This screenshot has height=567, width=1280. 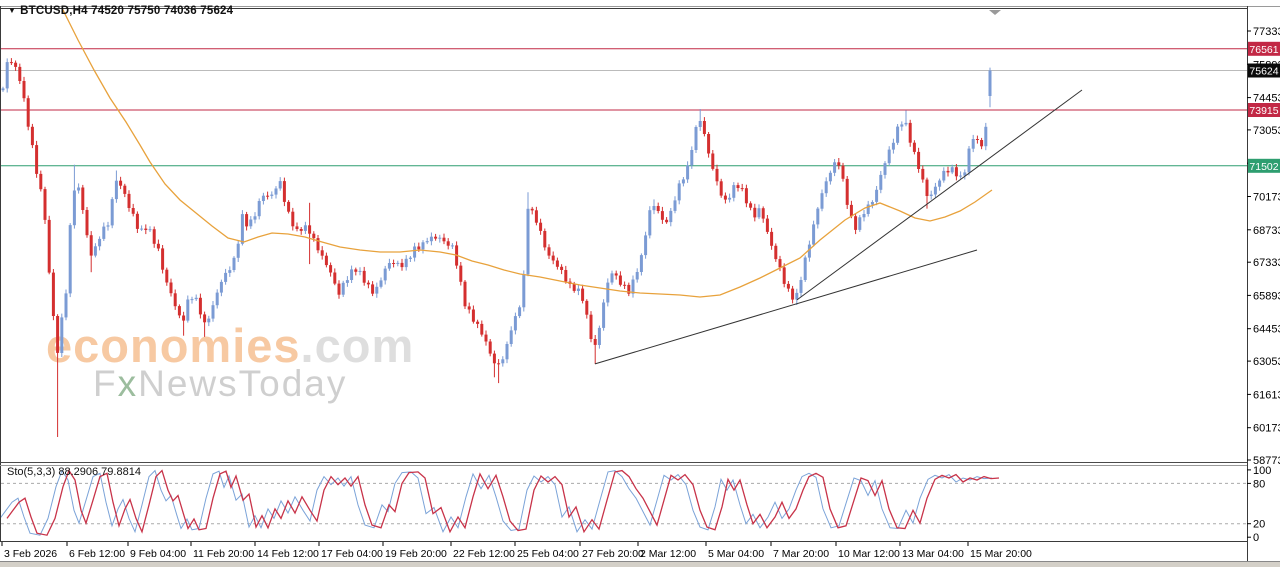 What do you see at coordinates (869, 554) in the screenshot?
I see `svg-text: 10 Mar 12:00` at bounding box center [869, 554].